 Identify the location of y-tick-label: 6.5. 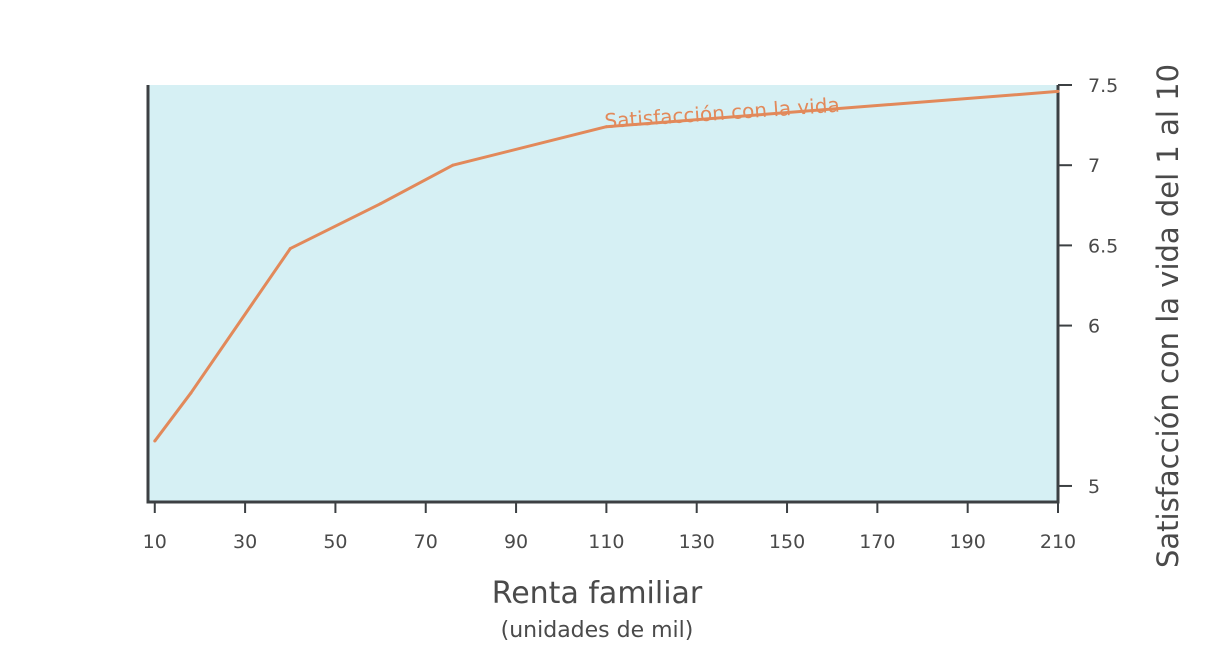
(1103, 246).